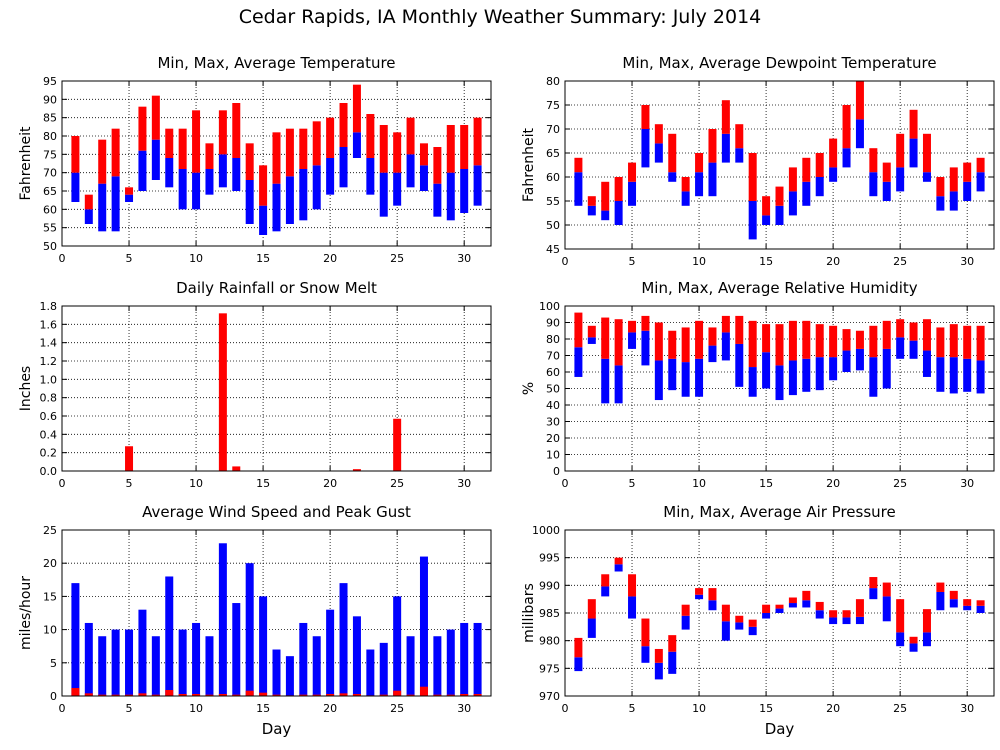 This screenshot has height=750, width=1000. Describe the element at coordinates (553, 455) in the screenshot. I see `y-tick-label: 10` at that location.